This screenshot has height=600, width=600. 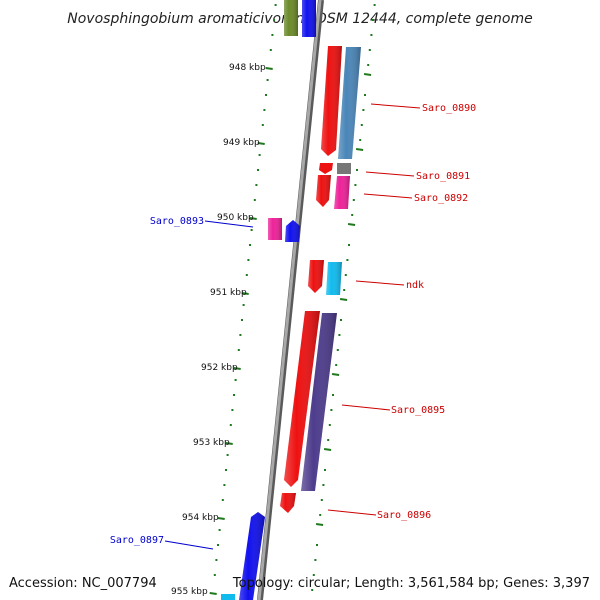 I want to click on gene-saro-0897-blue-shade, so click(x=252, y=556).